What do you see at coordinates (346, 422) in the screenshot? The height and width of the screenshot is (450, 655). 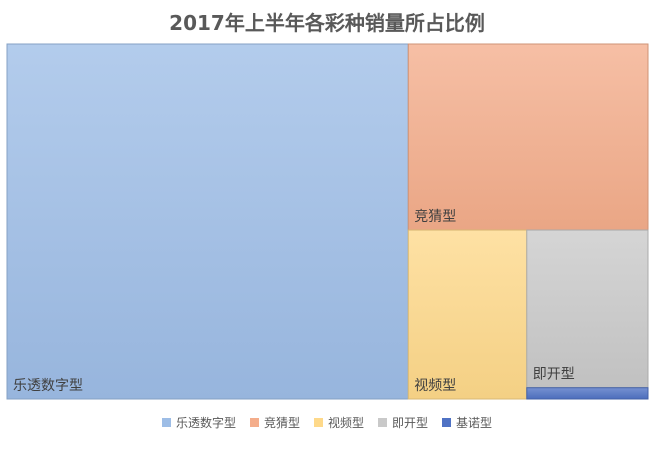 I see `legend-label-3: 视频型` at bounding box center [346, 422].